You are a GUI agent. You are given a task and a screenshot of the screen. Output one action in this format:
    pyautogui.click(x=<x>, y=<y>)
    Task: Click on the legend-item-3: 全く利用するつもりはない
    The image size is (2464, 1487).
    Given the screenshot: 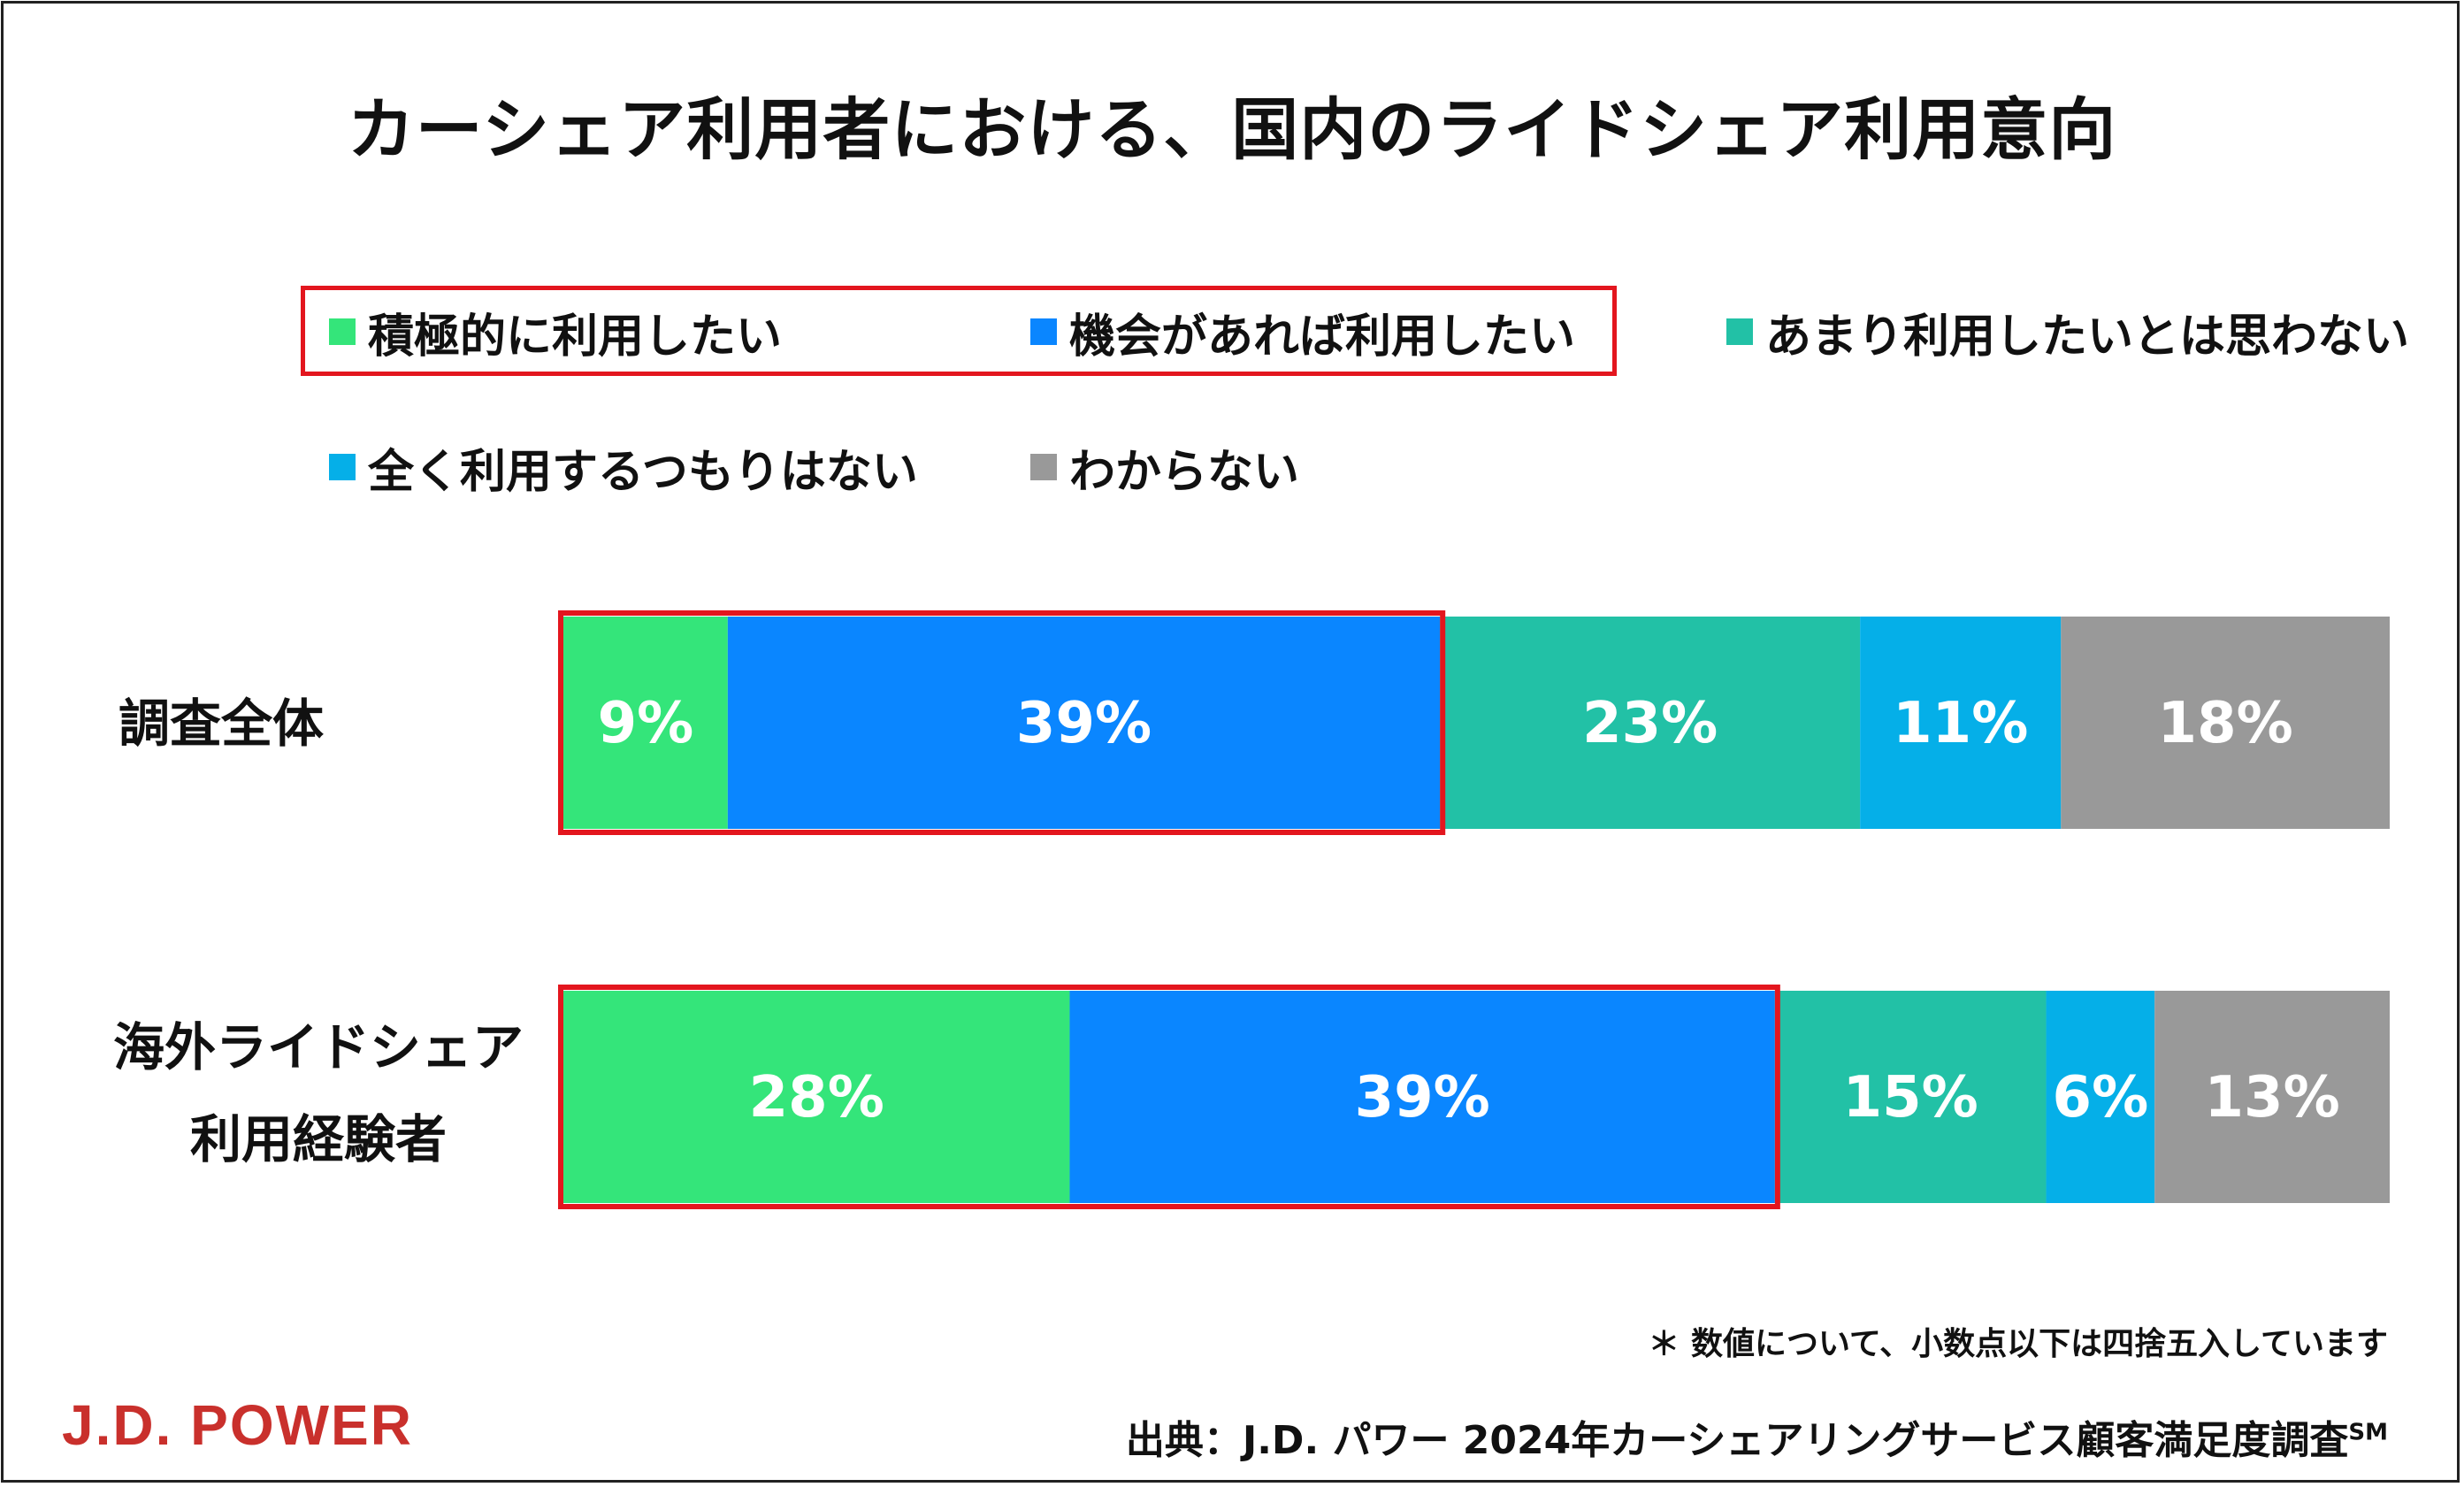 What is the action you would take?
    pyautogui.click(x=623, y=467)
    